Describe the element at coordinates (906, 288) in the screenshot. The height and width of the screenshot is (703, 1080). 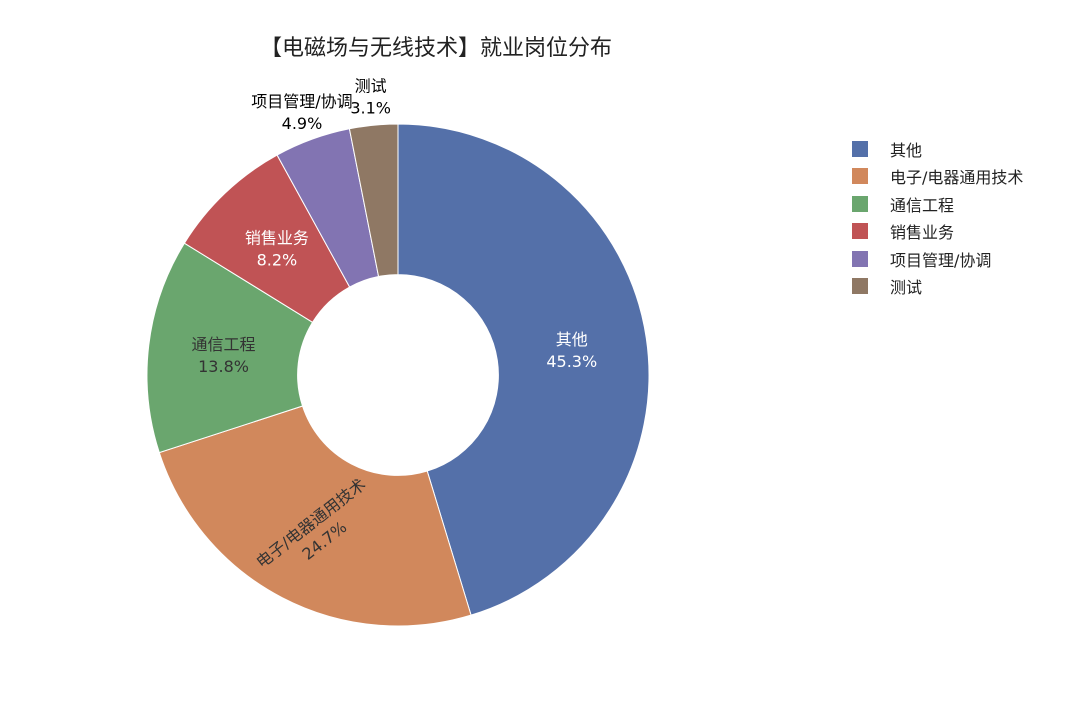
I see `legend-label: 测试` at that location.